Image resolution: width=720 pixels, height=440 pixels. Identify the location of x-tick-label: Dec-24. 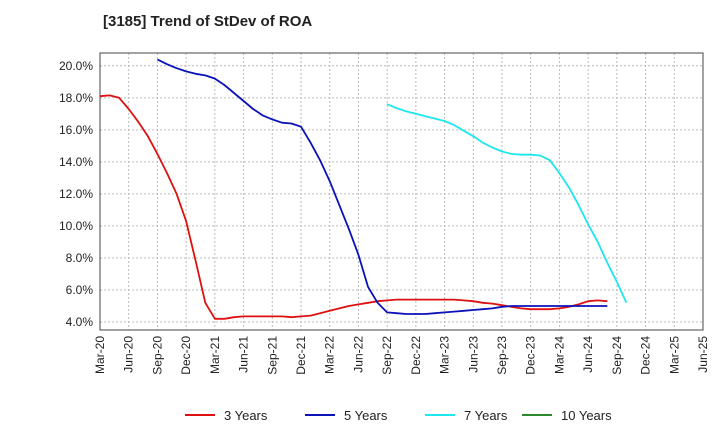
(646, 355).